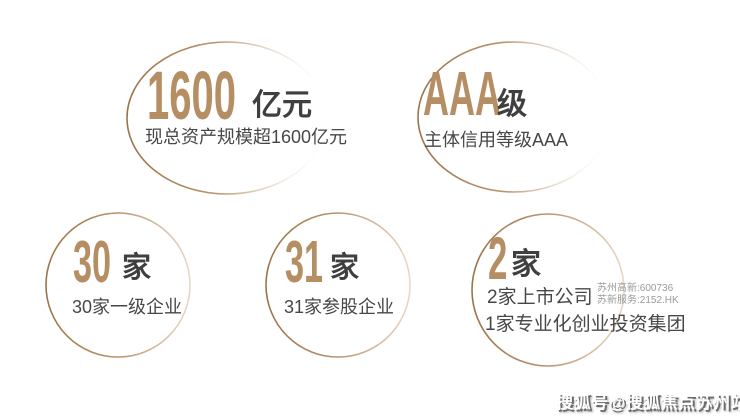  Describe the element at coordinates (512, 104) in the screenshot. I see `stat-unit: 级` at that location.